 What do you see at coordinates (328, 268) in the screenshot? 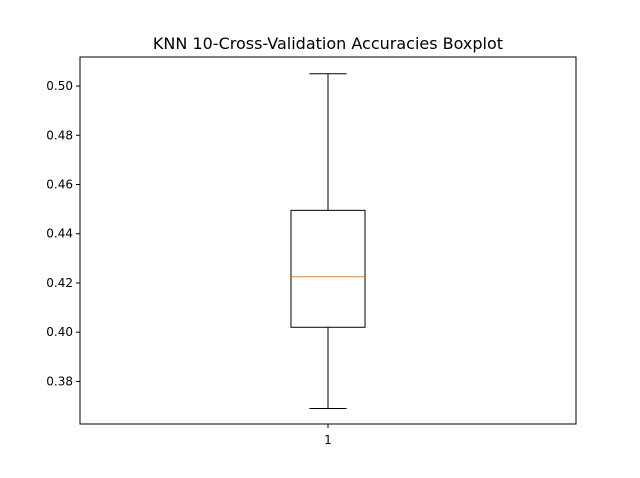
I see `iqr-box` at bounding box center [328, 268].